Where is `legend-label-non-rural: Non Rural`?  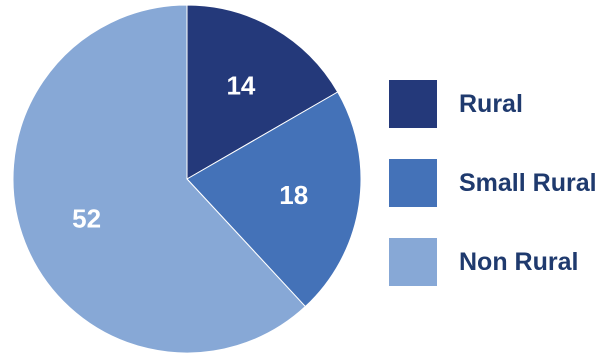 legend-label-non-rural: Non Rural is located at coordinates (518, 262).